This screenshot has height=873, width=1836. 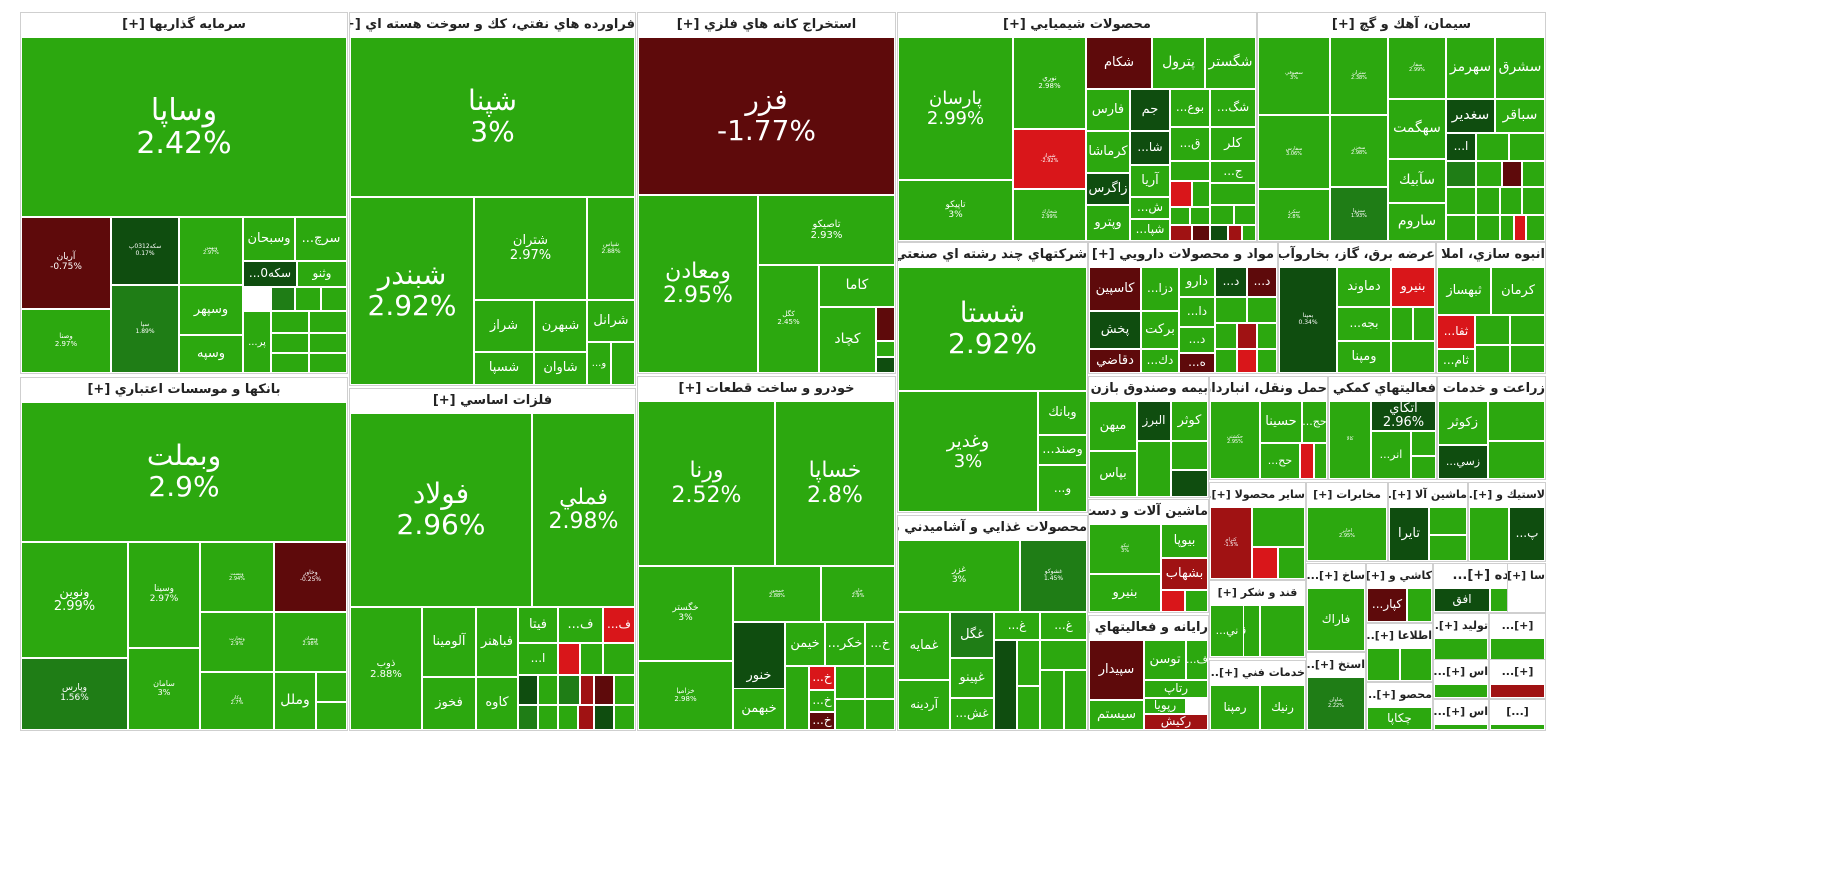 What do you see at coordinates (1154, 421) in the screenshot?
I see `ticker-tile: البرز` at bounding box center [1154, 421].